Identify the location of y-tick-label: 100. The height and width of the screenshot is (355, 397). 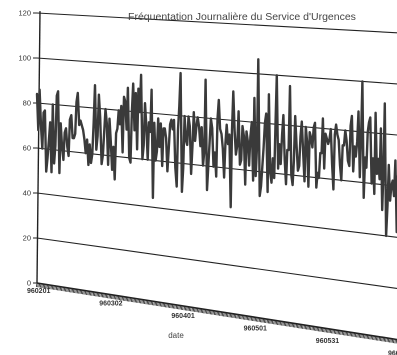
(24, 58).